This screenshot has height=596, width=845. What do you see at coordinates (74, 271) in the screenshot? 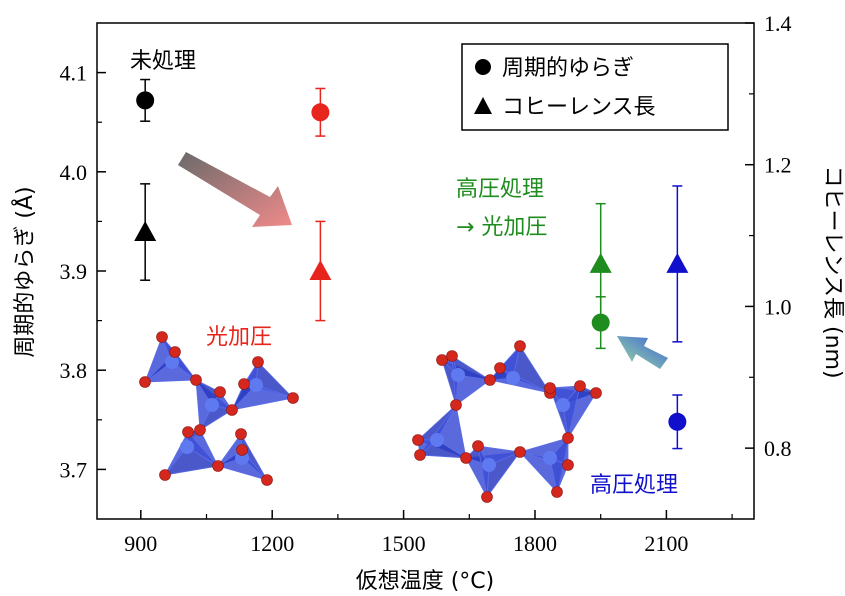
I see `y-left-tick-label: 3.9` at bounding box center [74, 271].